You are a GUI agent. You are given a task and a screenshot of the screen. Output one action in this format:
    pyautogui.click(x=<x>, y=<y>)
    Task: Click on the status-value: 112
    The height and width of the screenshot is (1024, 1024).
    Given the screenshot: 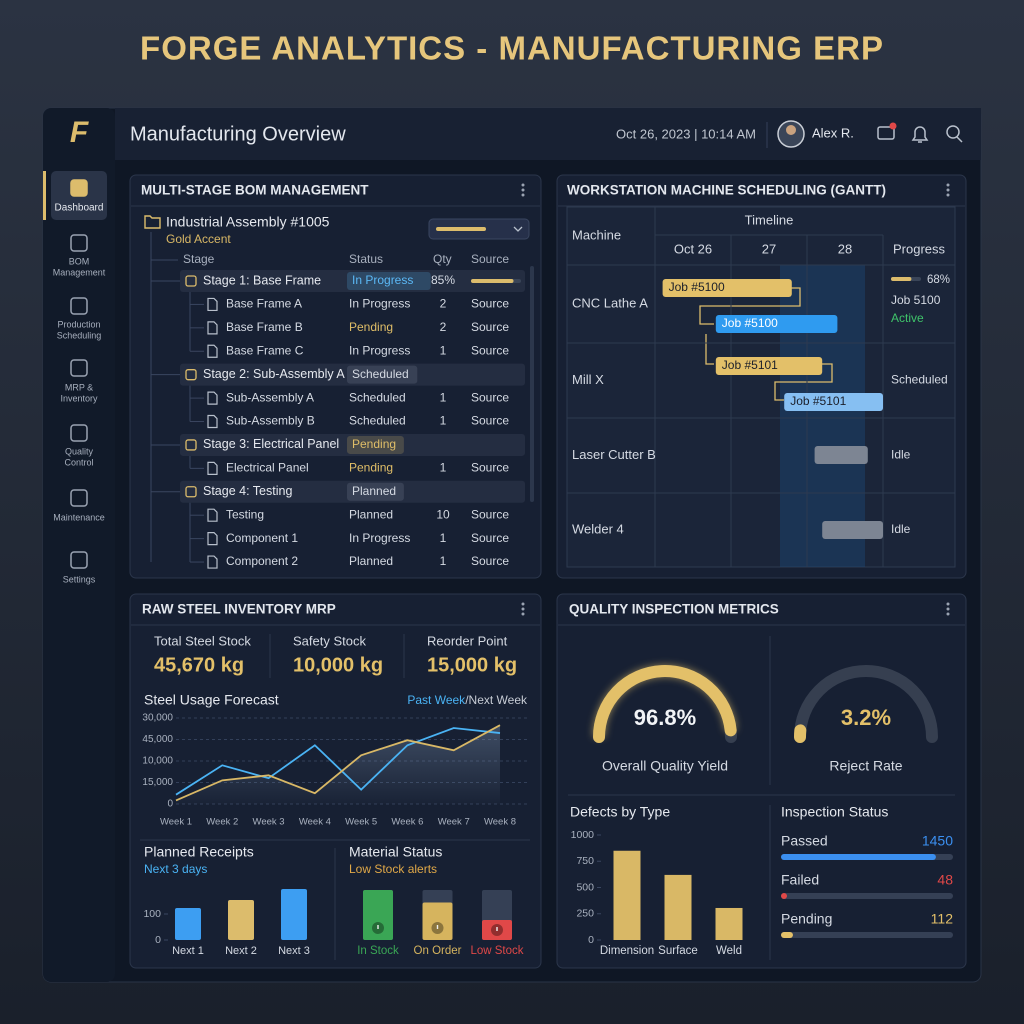 What is the action you would take?
    pyautogui.click(x=942, y=919)
    